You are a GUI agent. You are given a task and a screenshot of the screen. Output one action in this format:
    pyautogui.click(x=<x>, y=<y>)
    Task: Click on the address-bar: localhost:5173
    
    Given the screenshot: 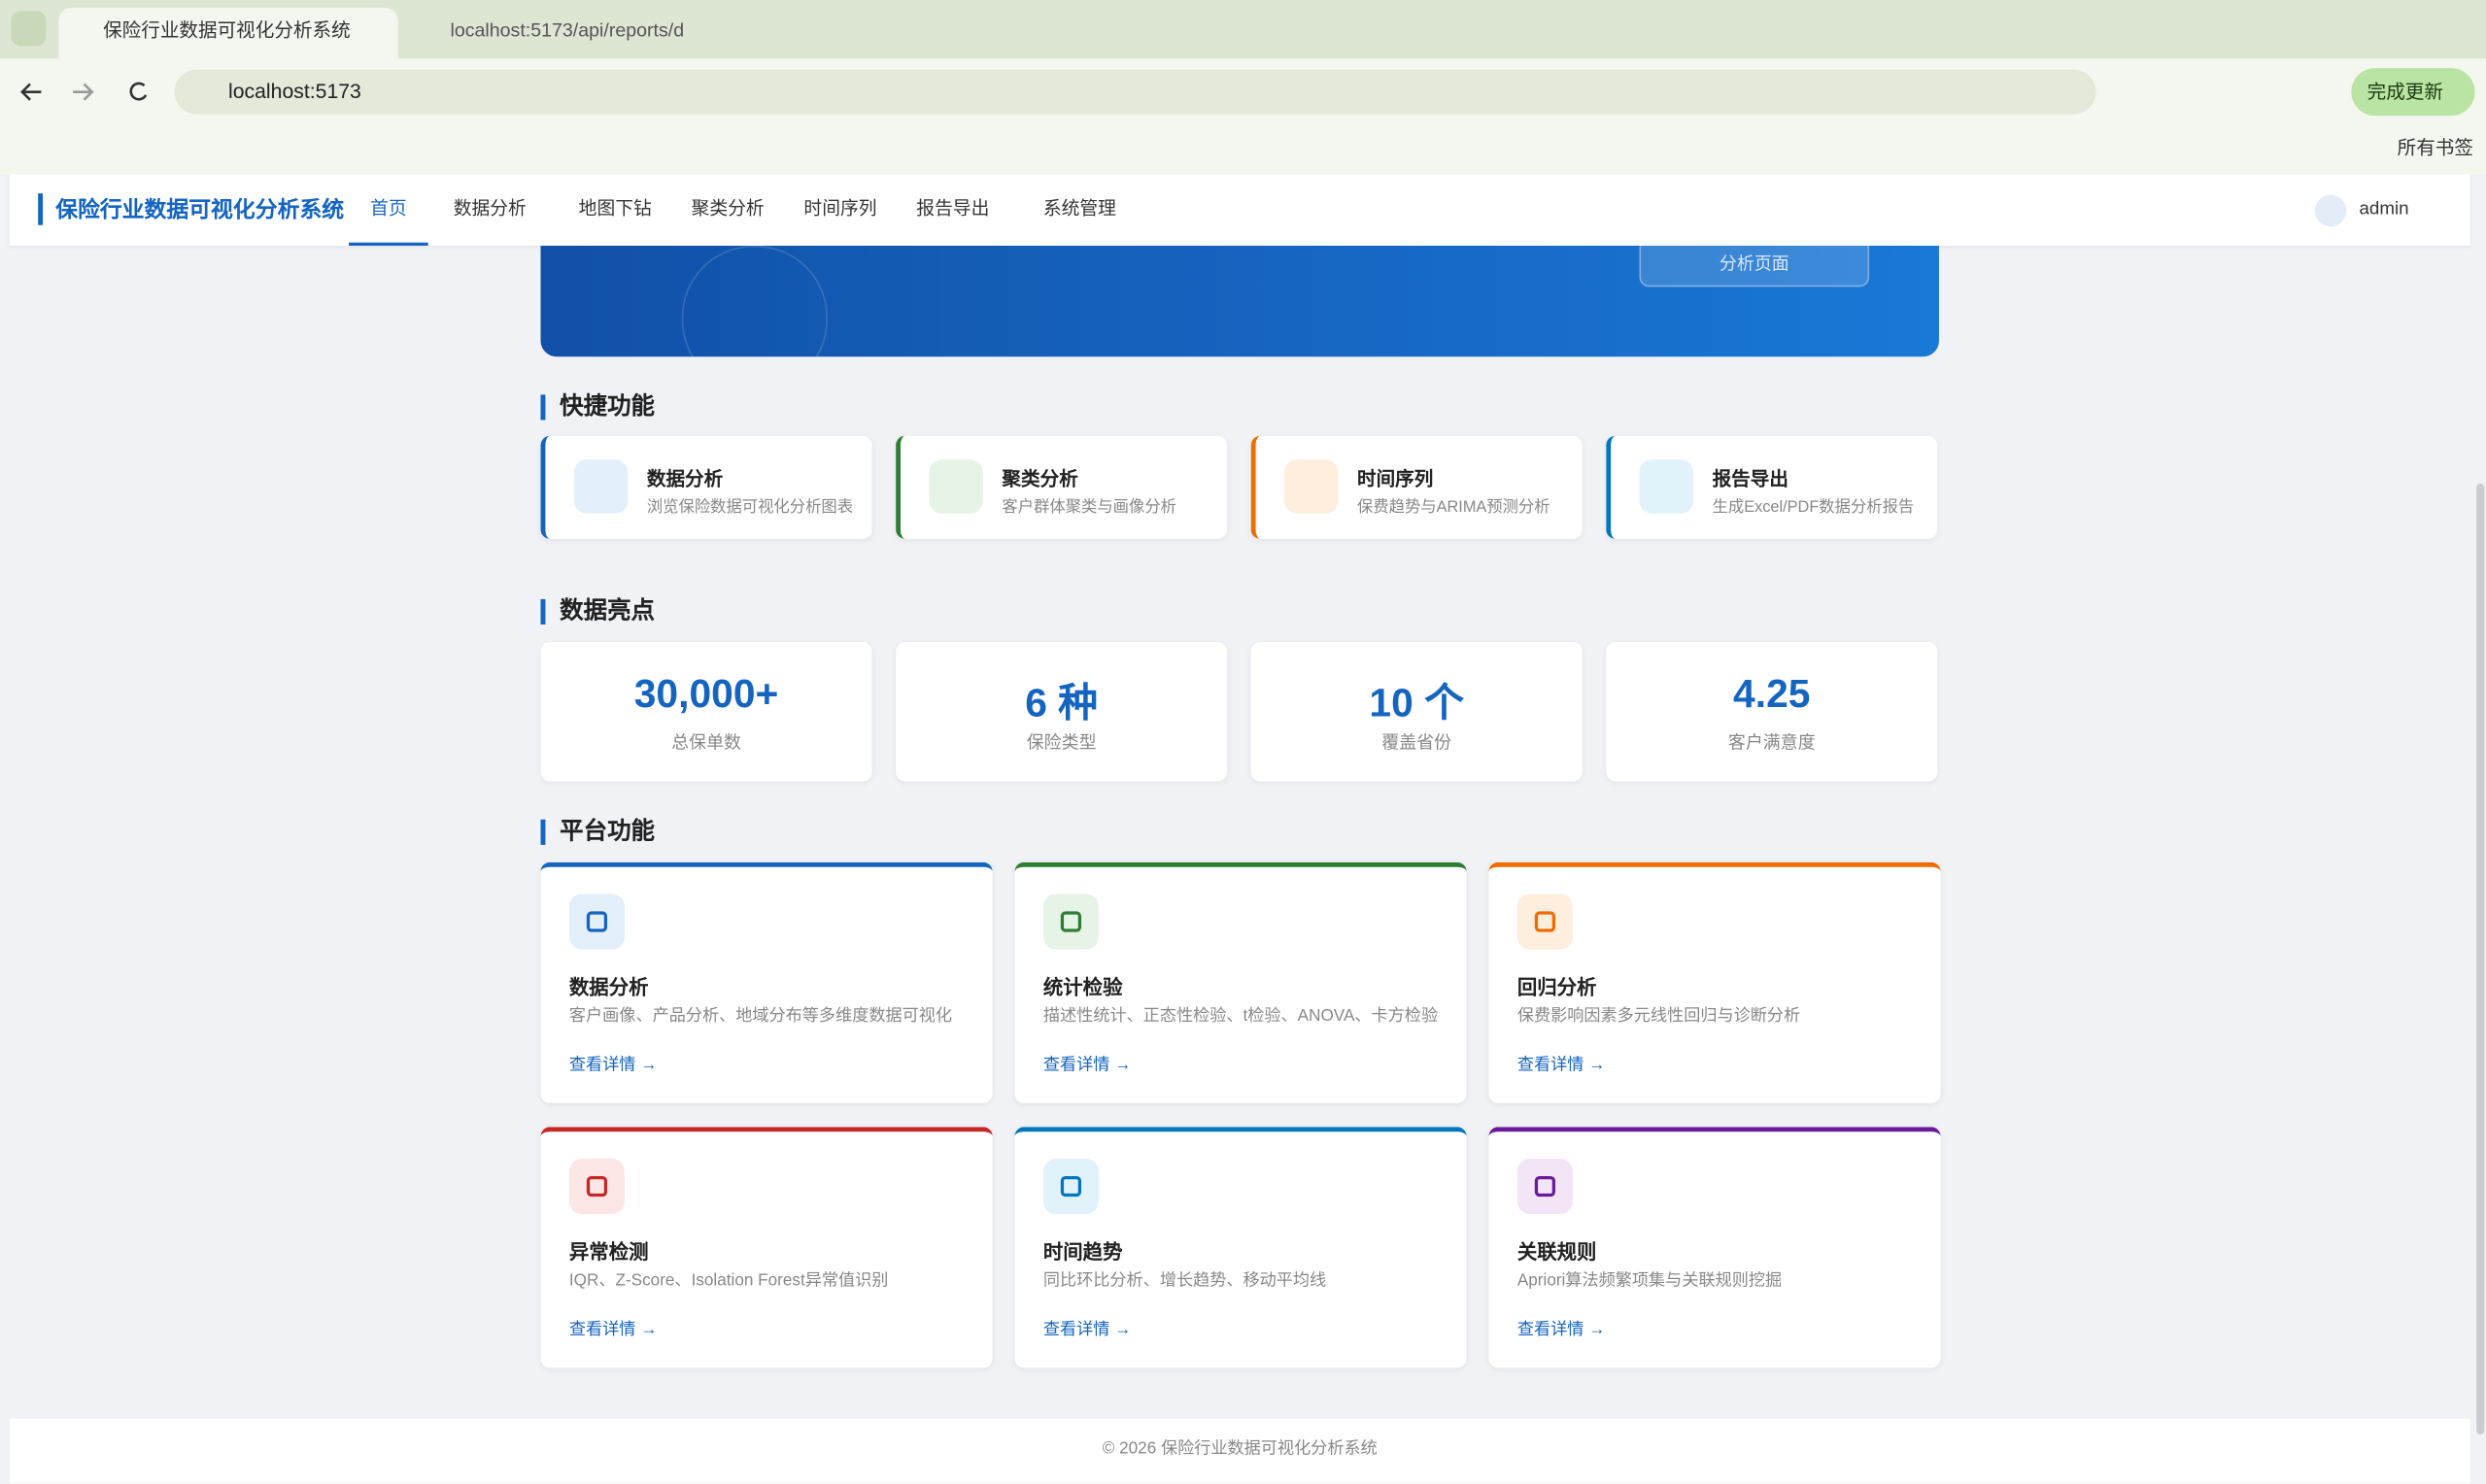 What is the action you would take?
    pyautogui.click(x=1135, y=92)
    